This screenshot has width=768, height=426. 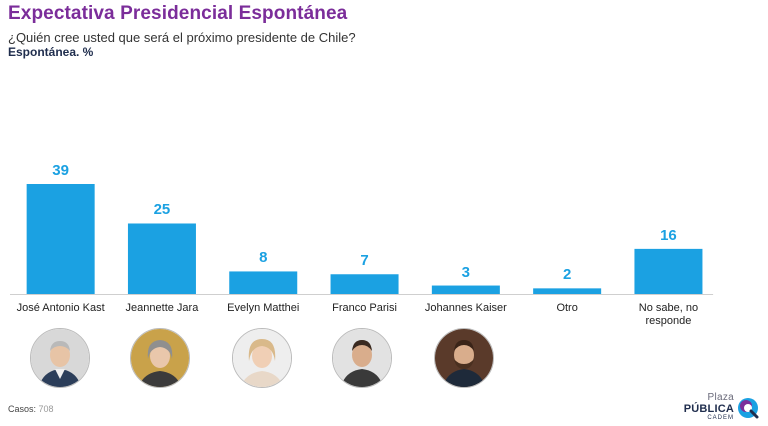 I want to click on data-label-6: 16, so click(x=668, y=235).